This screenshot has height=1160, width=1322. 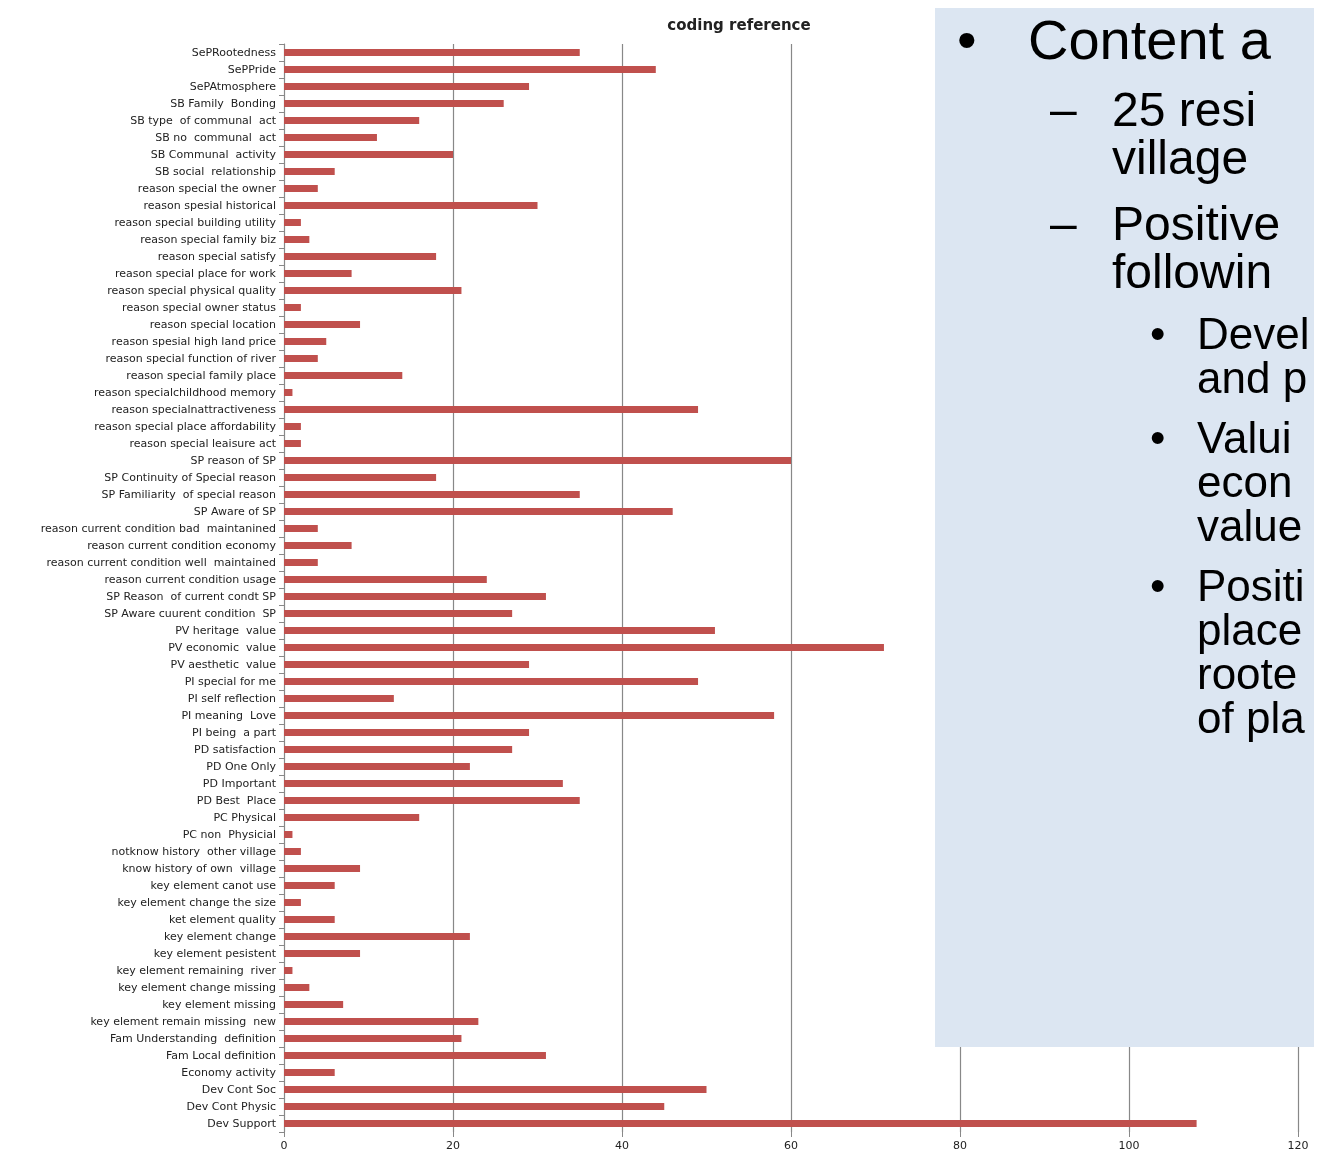 What do you see at coordinates (1129, 1145) in the screenshot?
I see `x-tick-label: 100` at bounding box center [1129, 1145].